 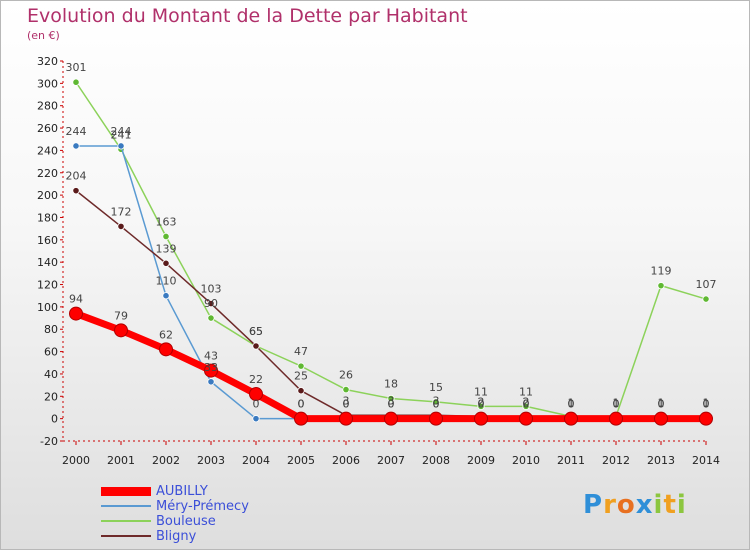 I want to click on data-label-bouleuse: 90, so click(x=211, y=303).